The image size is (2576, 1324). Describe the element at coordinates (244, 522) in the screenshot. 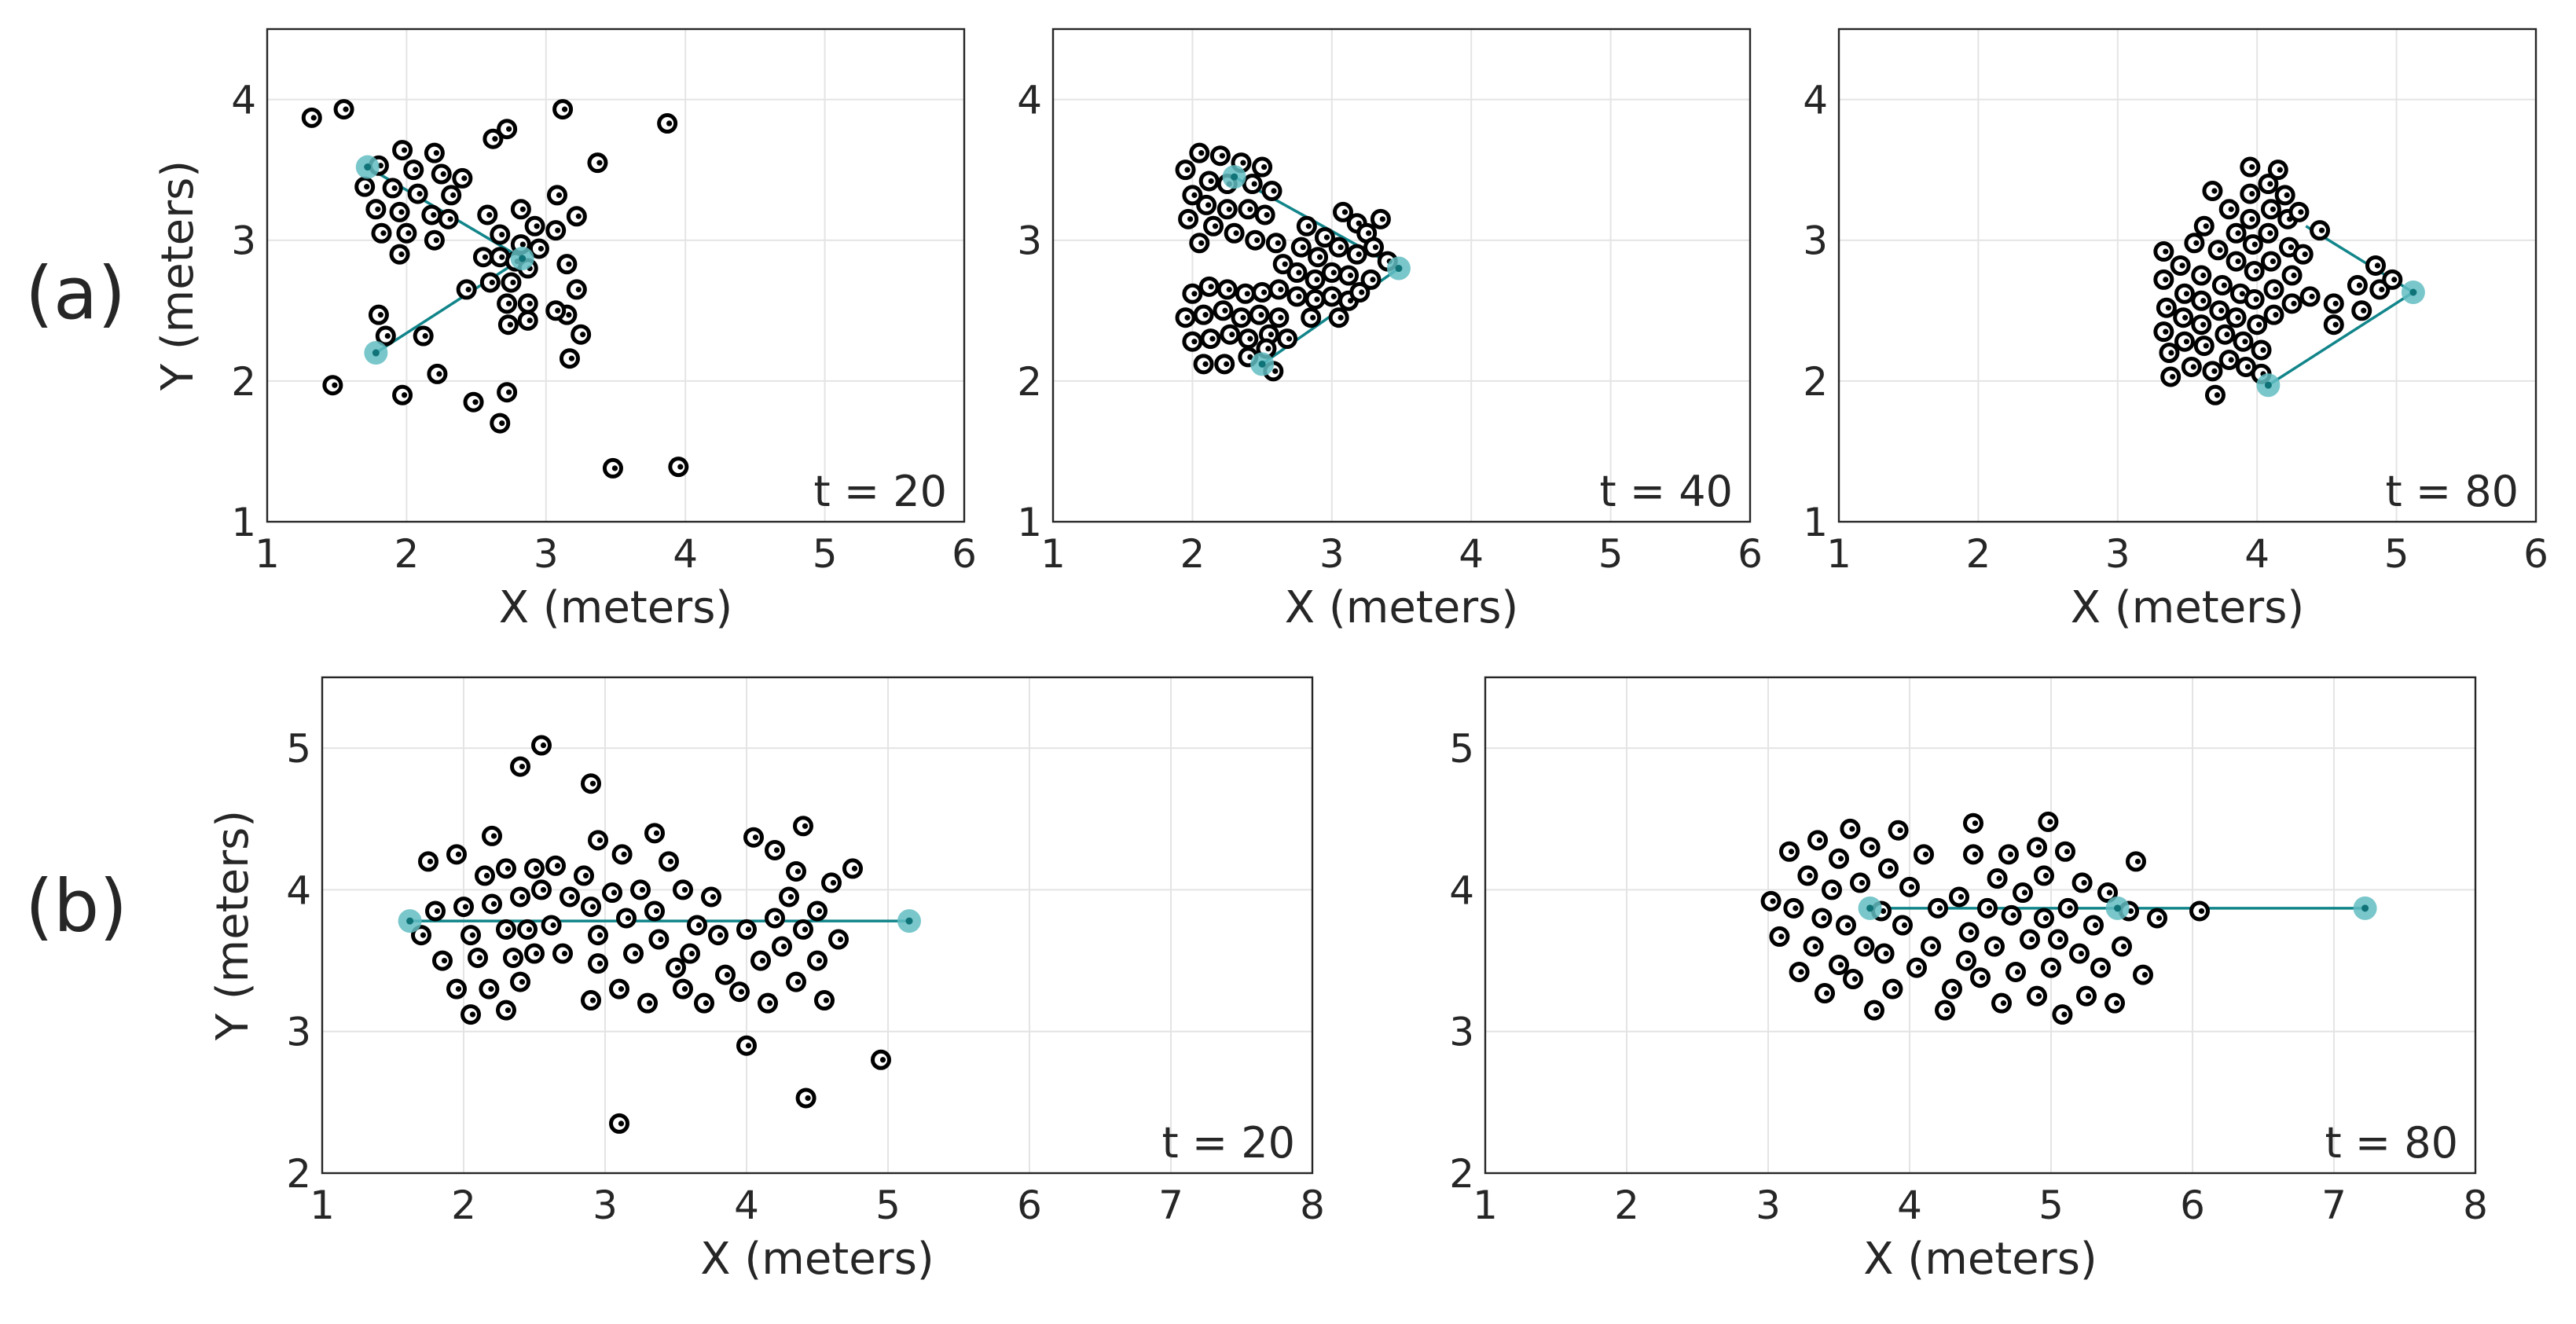

I see `y-tick-label: 1` at that location.